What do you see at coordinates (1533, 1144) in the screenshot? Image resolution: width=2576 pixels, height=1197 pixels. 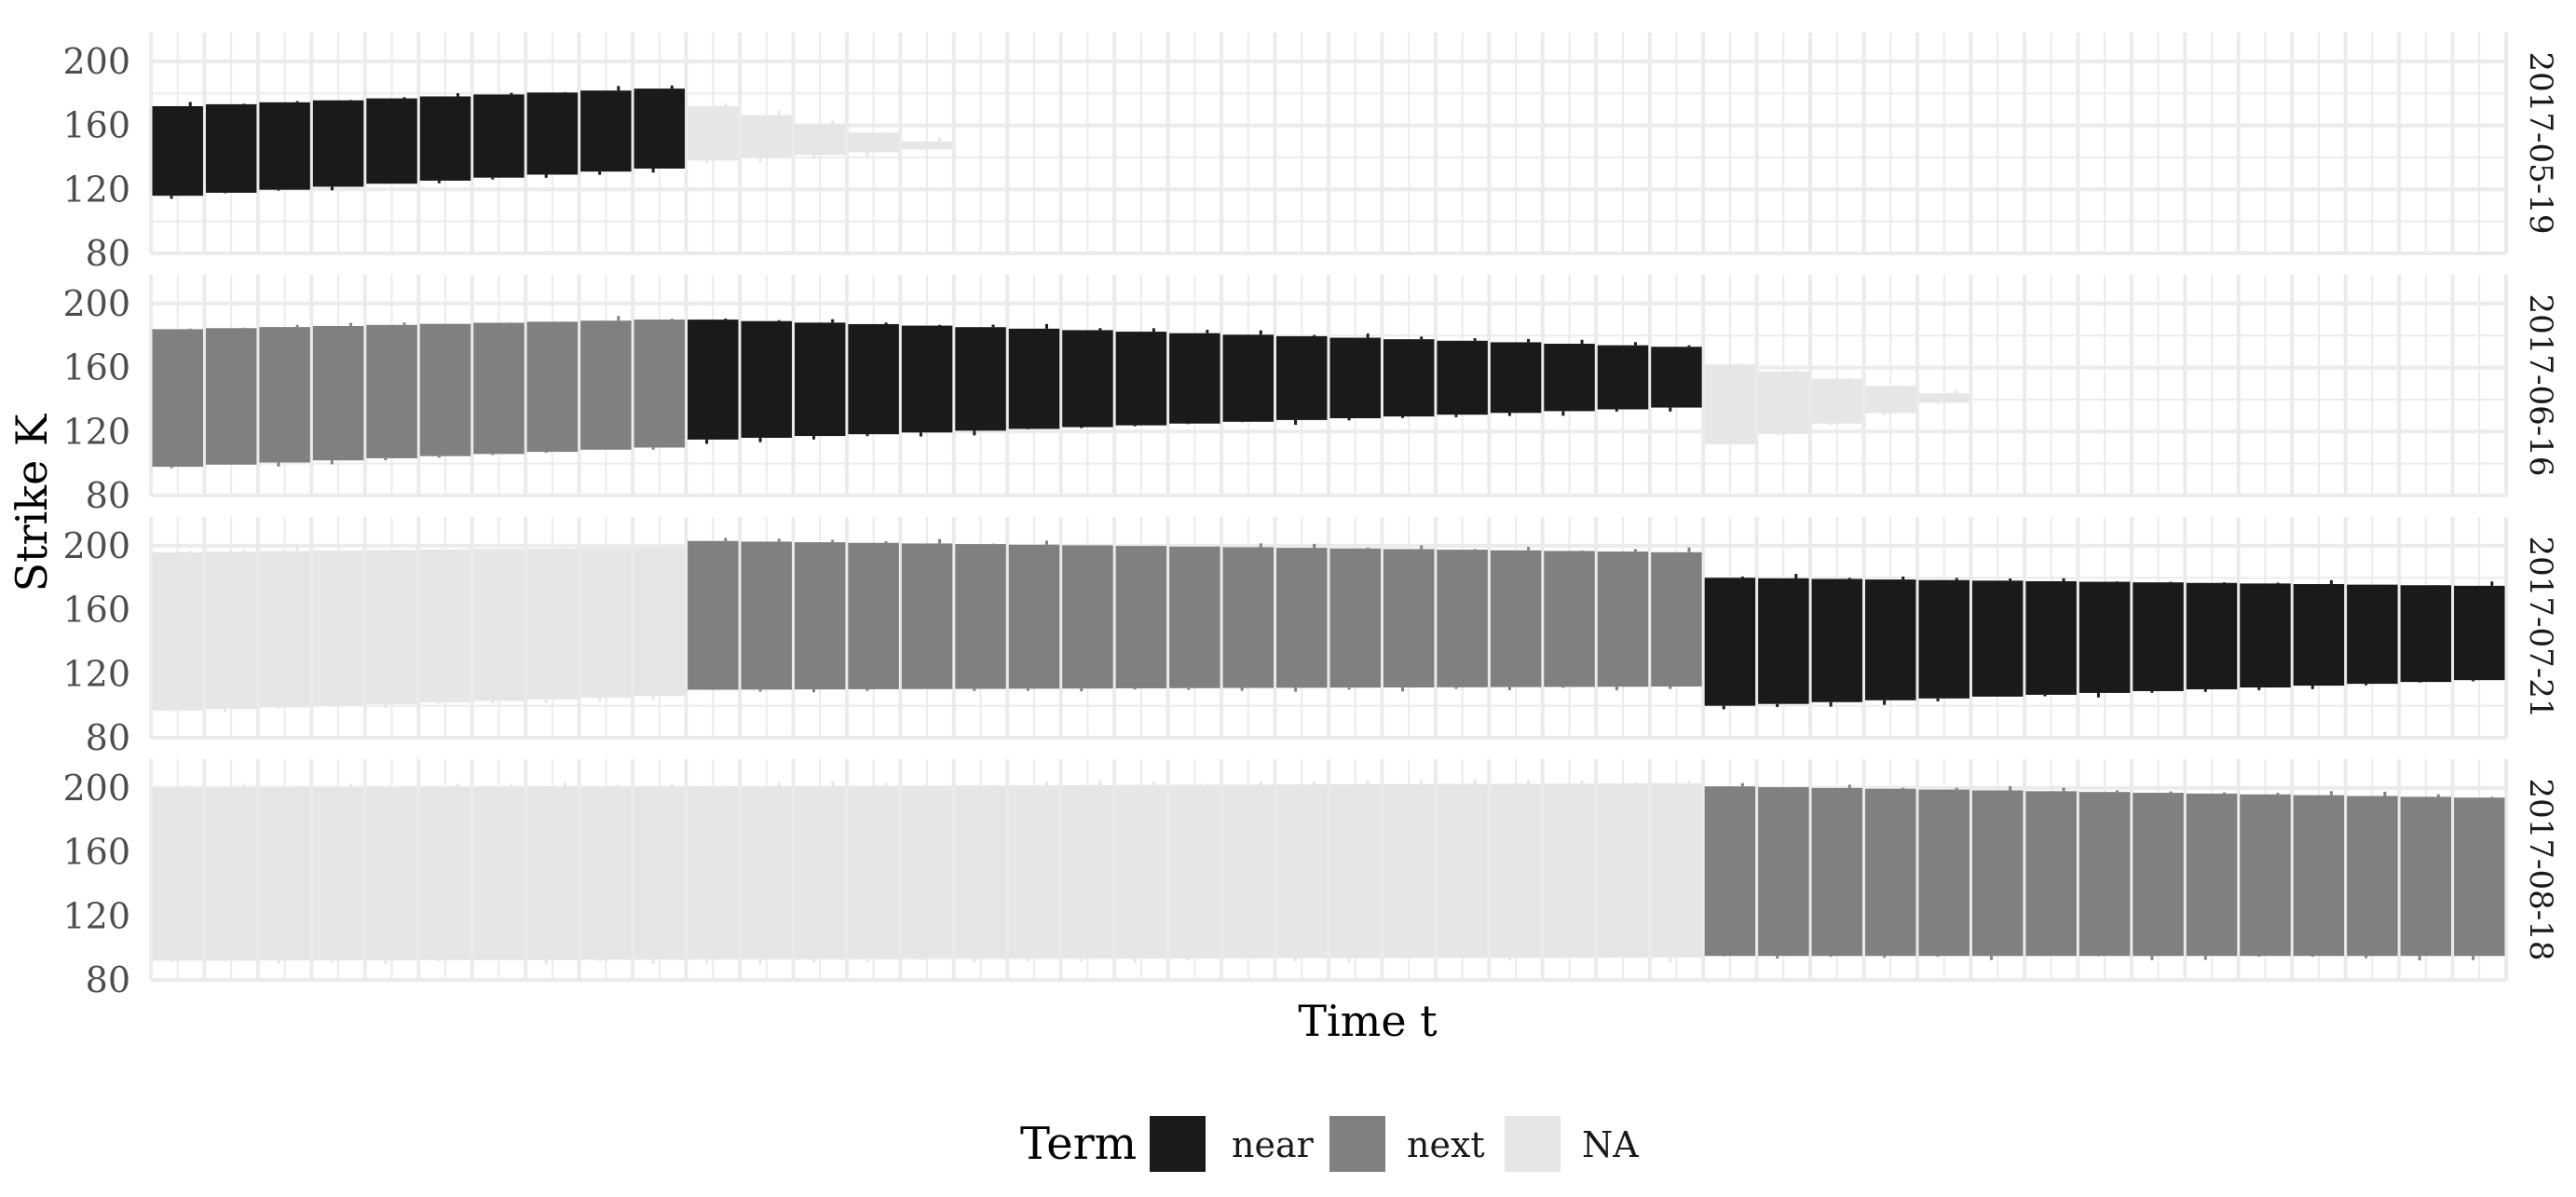 I see `legend-key-NA` at bounding box center [1533, 1144].